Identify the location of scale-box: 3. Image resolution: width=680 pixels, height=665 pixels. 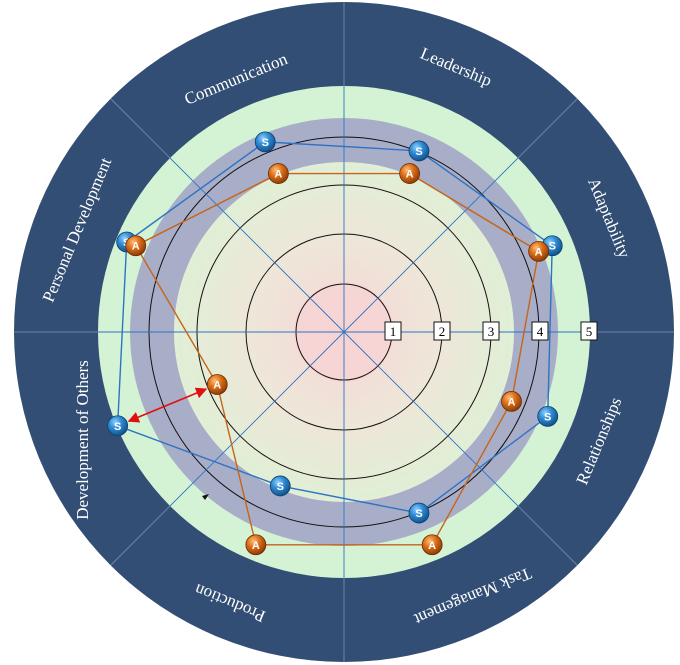
(491, 331).